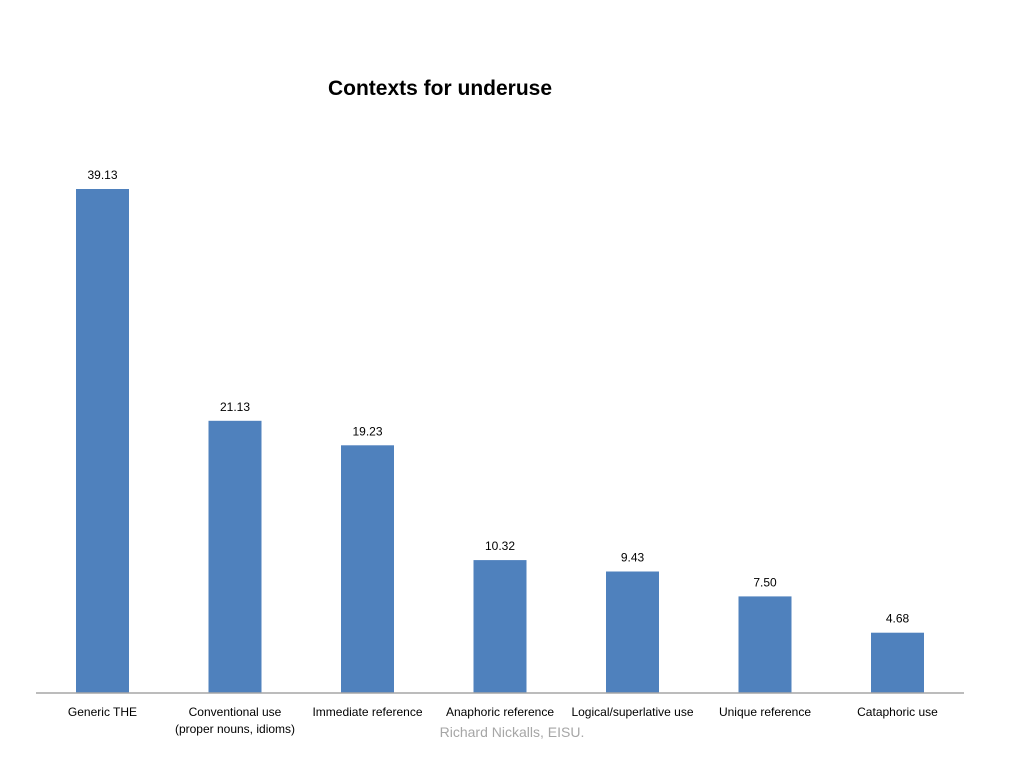  I want to click on x-tick-label-line: Logical/superlative use, so click(632, 712).